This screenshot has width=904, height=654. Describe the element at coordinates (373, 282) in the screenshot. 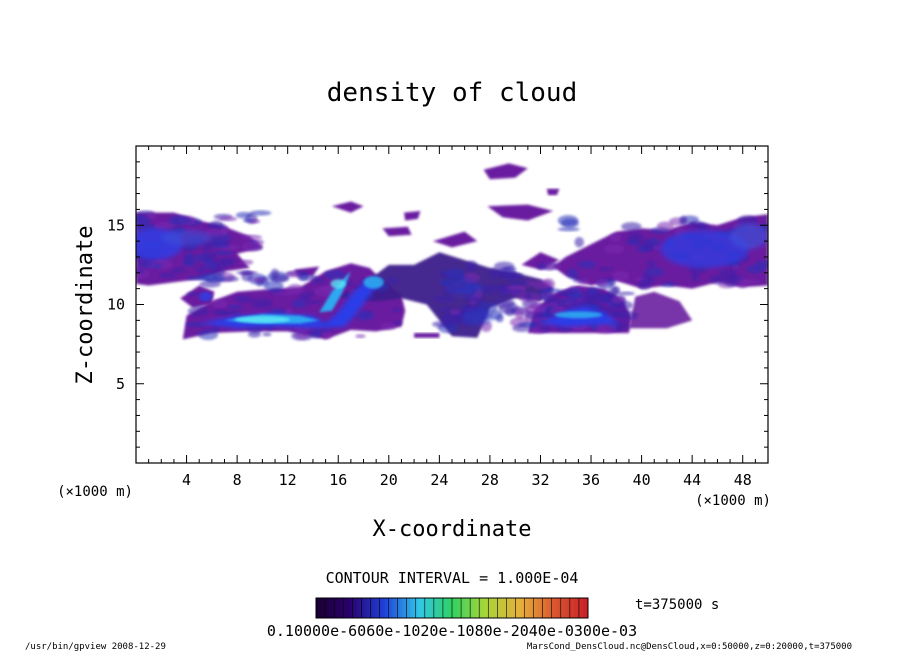

I see `core-lower-band-cyan-c` at that location.